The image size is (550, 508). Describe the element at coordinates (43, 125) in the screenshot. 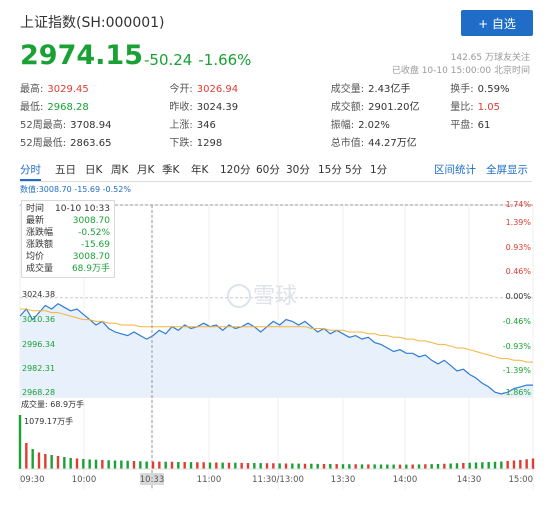

I see `stat-label: 52周最高:` at that location.